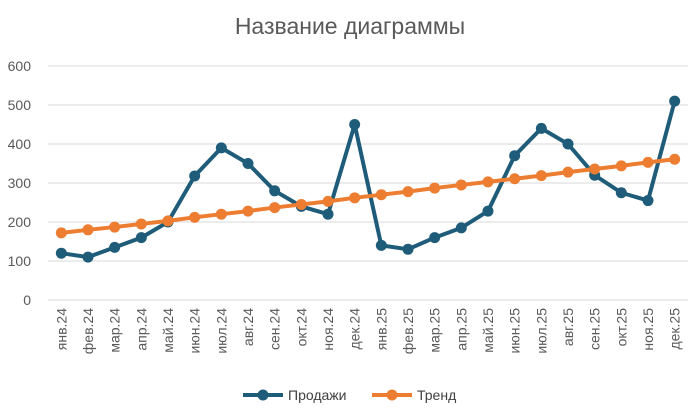 The height and width of the screenshot is (415, 697). Describe the element at coordinates (317, 395) in the screenshot. I see `legend-label: Продажи` at that location.